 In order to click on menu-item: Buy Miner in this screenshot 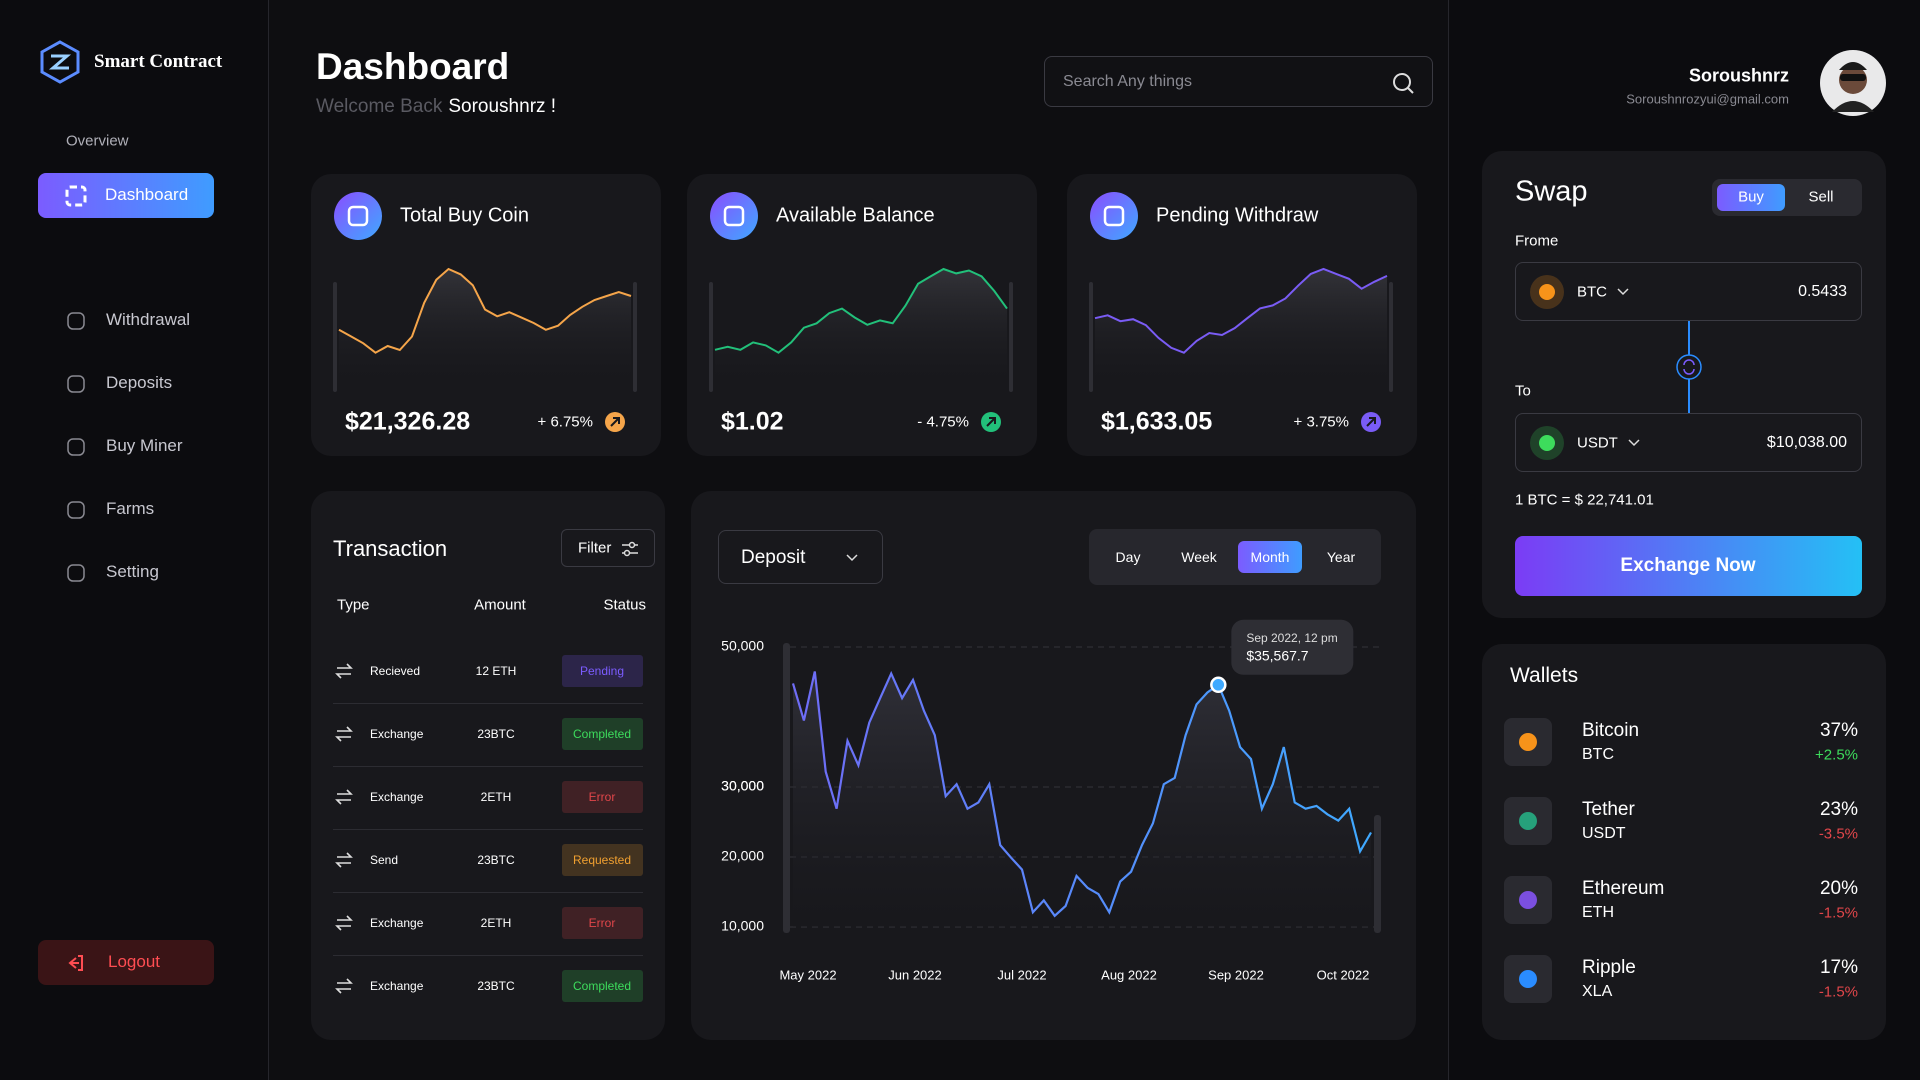, I will do `click(126, 446)`.